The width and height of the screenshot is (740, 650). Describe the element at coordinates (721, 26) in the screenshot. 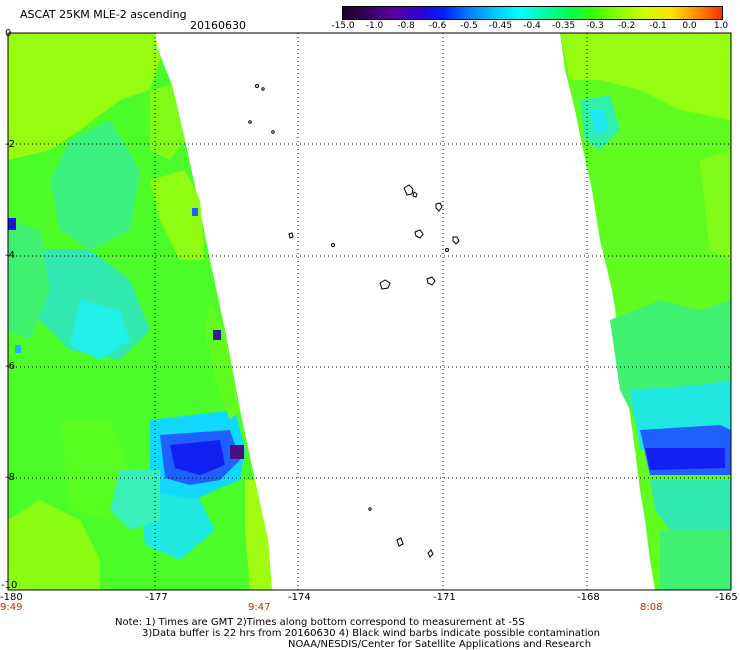

I see `colorbar-label: 1.0` at that location.